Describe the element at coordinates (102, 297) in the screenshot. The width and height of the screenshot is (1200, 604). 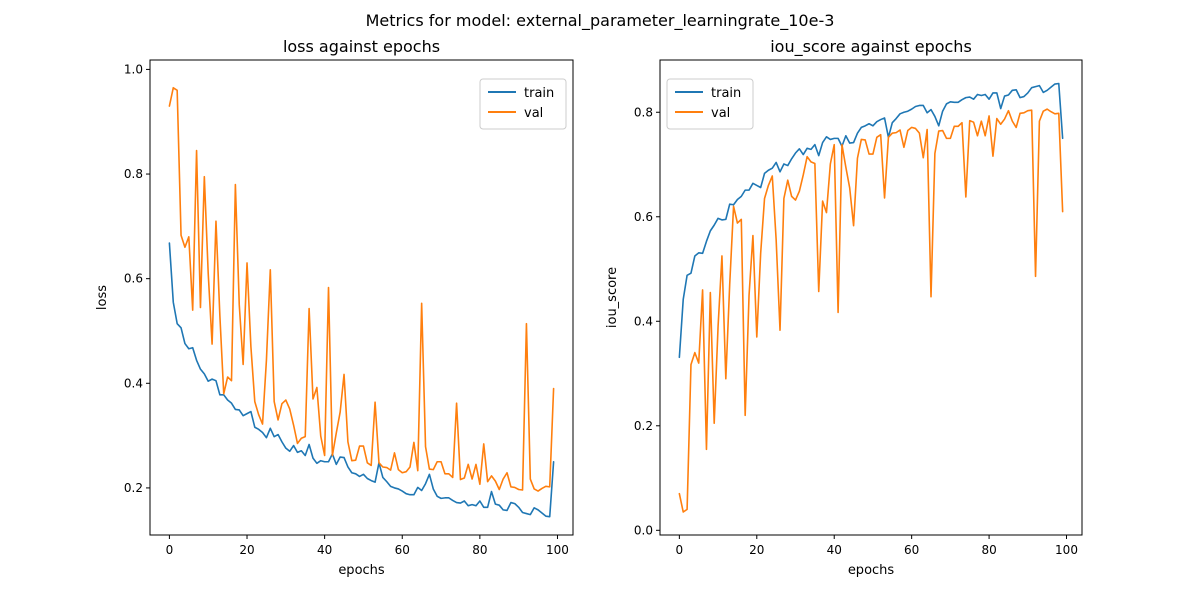
I see `loss-y-axis-label: loss` at that location.